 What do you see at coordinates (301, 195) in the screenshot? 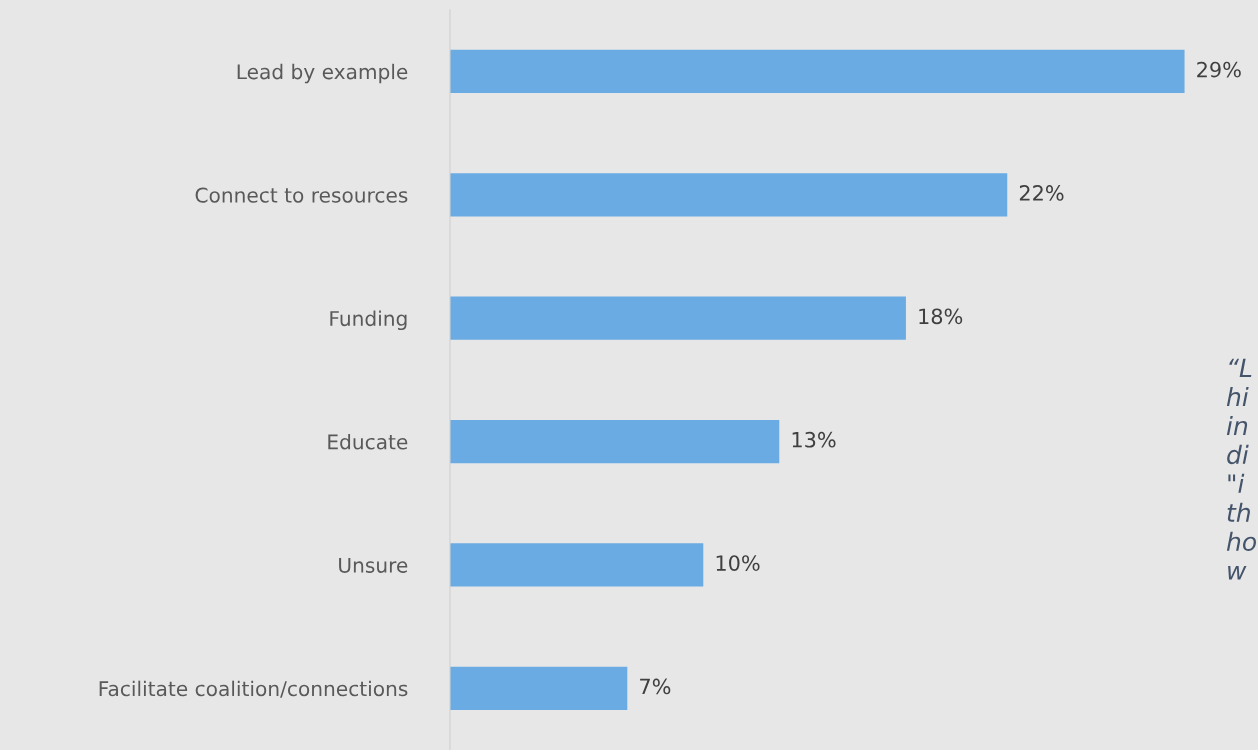
I see `y-tick-label: Connect to resources` at bounding box center [301, 195].